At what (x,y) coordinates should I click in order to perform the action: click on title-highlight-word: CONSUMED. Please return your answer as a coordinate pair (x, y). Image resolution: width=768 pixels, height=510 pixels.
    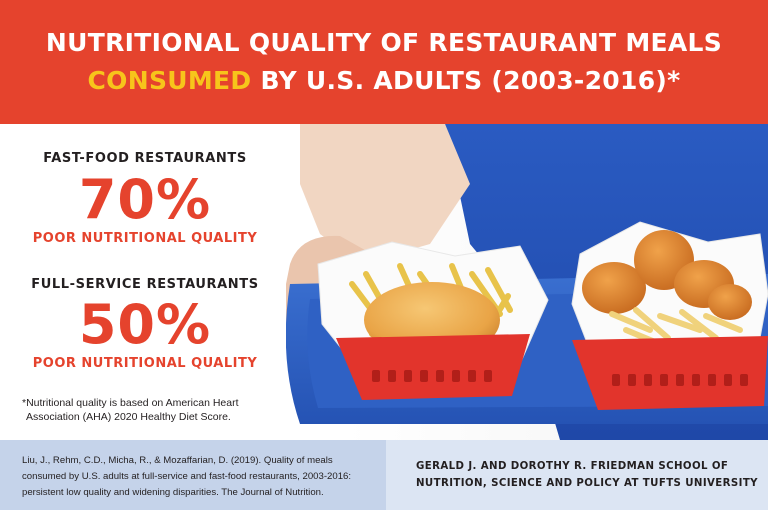
    Looking at the image, I should click on (169, 80).